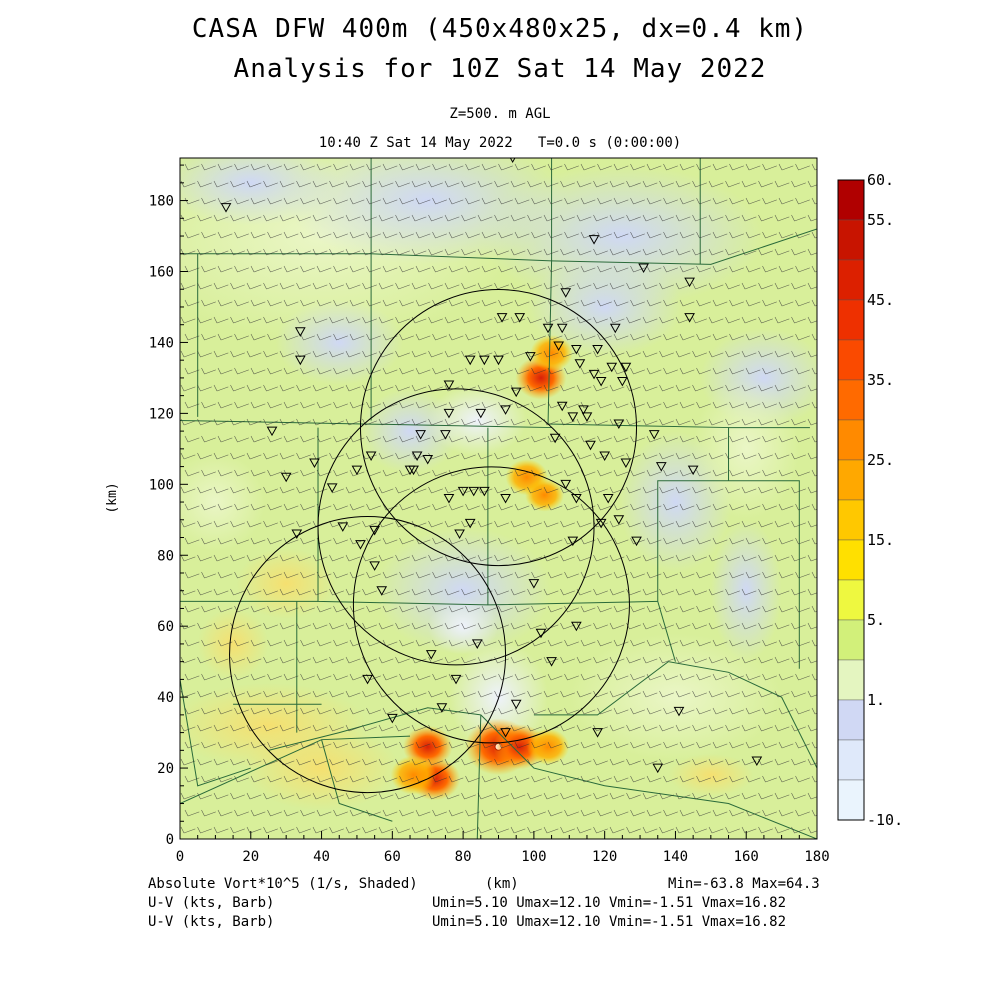  I want to click on x-tick-label: 140, so click(675, 857).